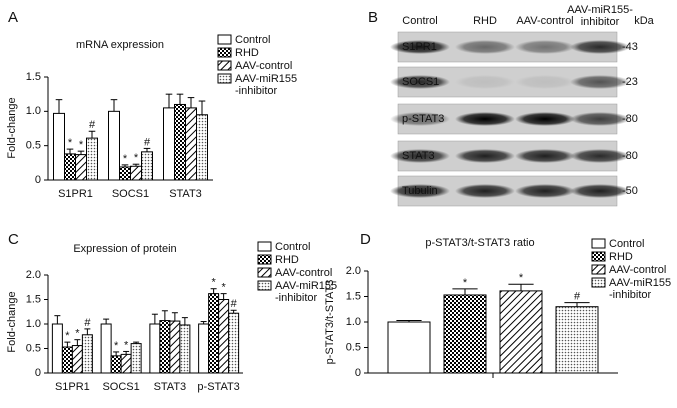 Image resolution: width=677 pixels, height=408 pixels. What do you see at coordinates (365, 239) in the screenshot?
I see `panel-label: D` at bounding box center [365, 239].